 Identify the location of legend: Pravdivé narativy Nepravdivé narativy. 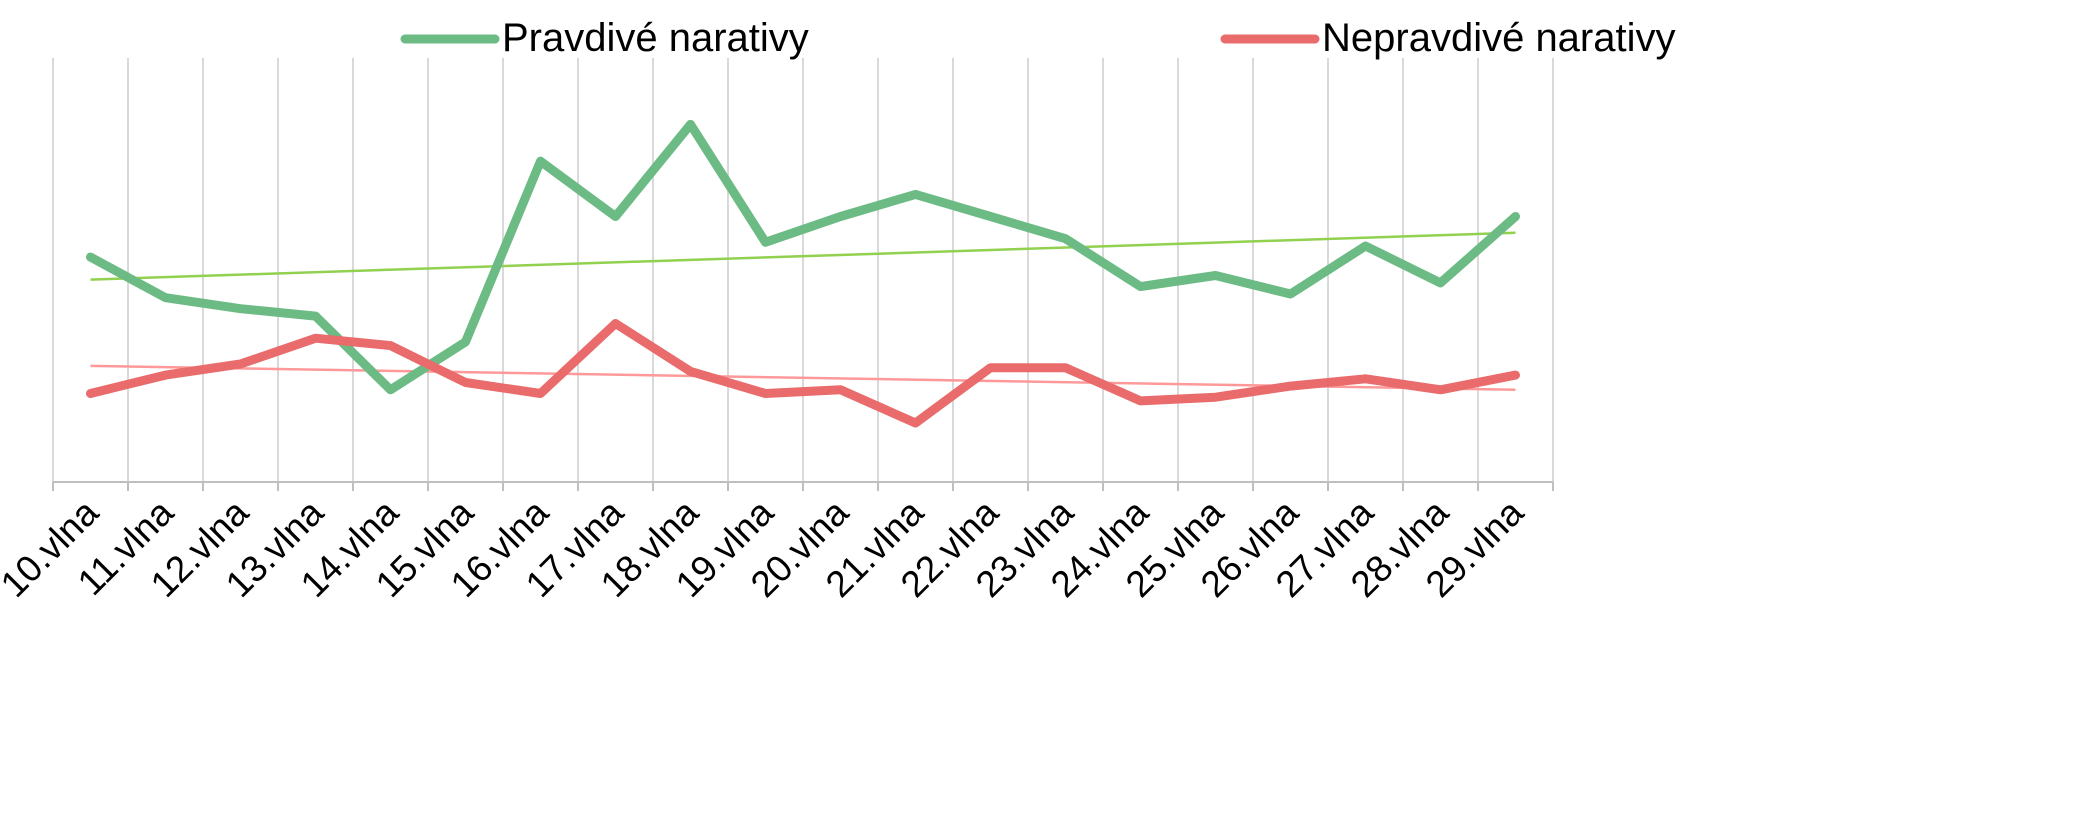
(1038, 38).